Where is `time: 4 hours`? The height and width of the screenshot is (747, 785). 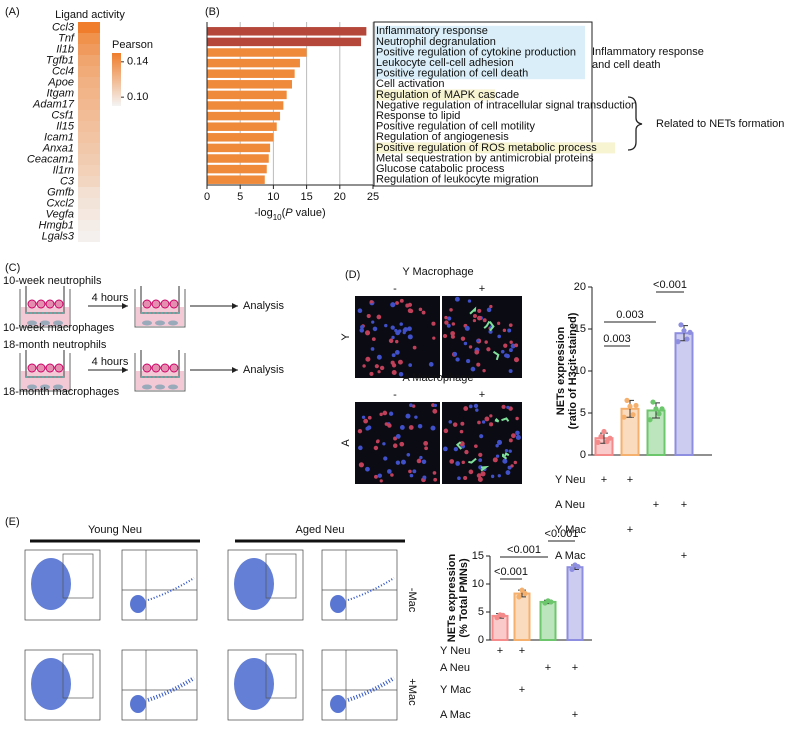 time: 4 hours is located at coordinates (110, 298).